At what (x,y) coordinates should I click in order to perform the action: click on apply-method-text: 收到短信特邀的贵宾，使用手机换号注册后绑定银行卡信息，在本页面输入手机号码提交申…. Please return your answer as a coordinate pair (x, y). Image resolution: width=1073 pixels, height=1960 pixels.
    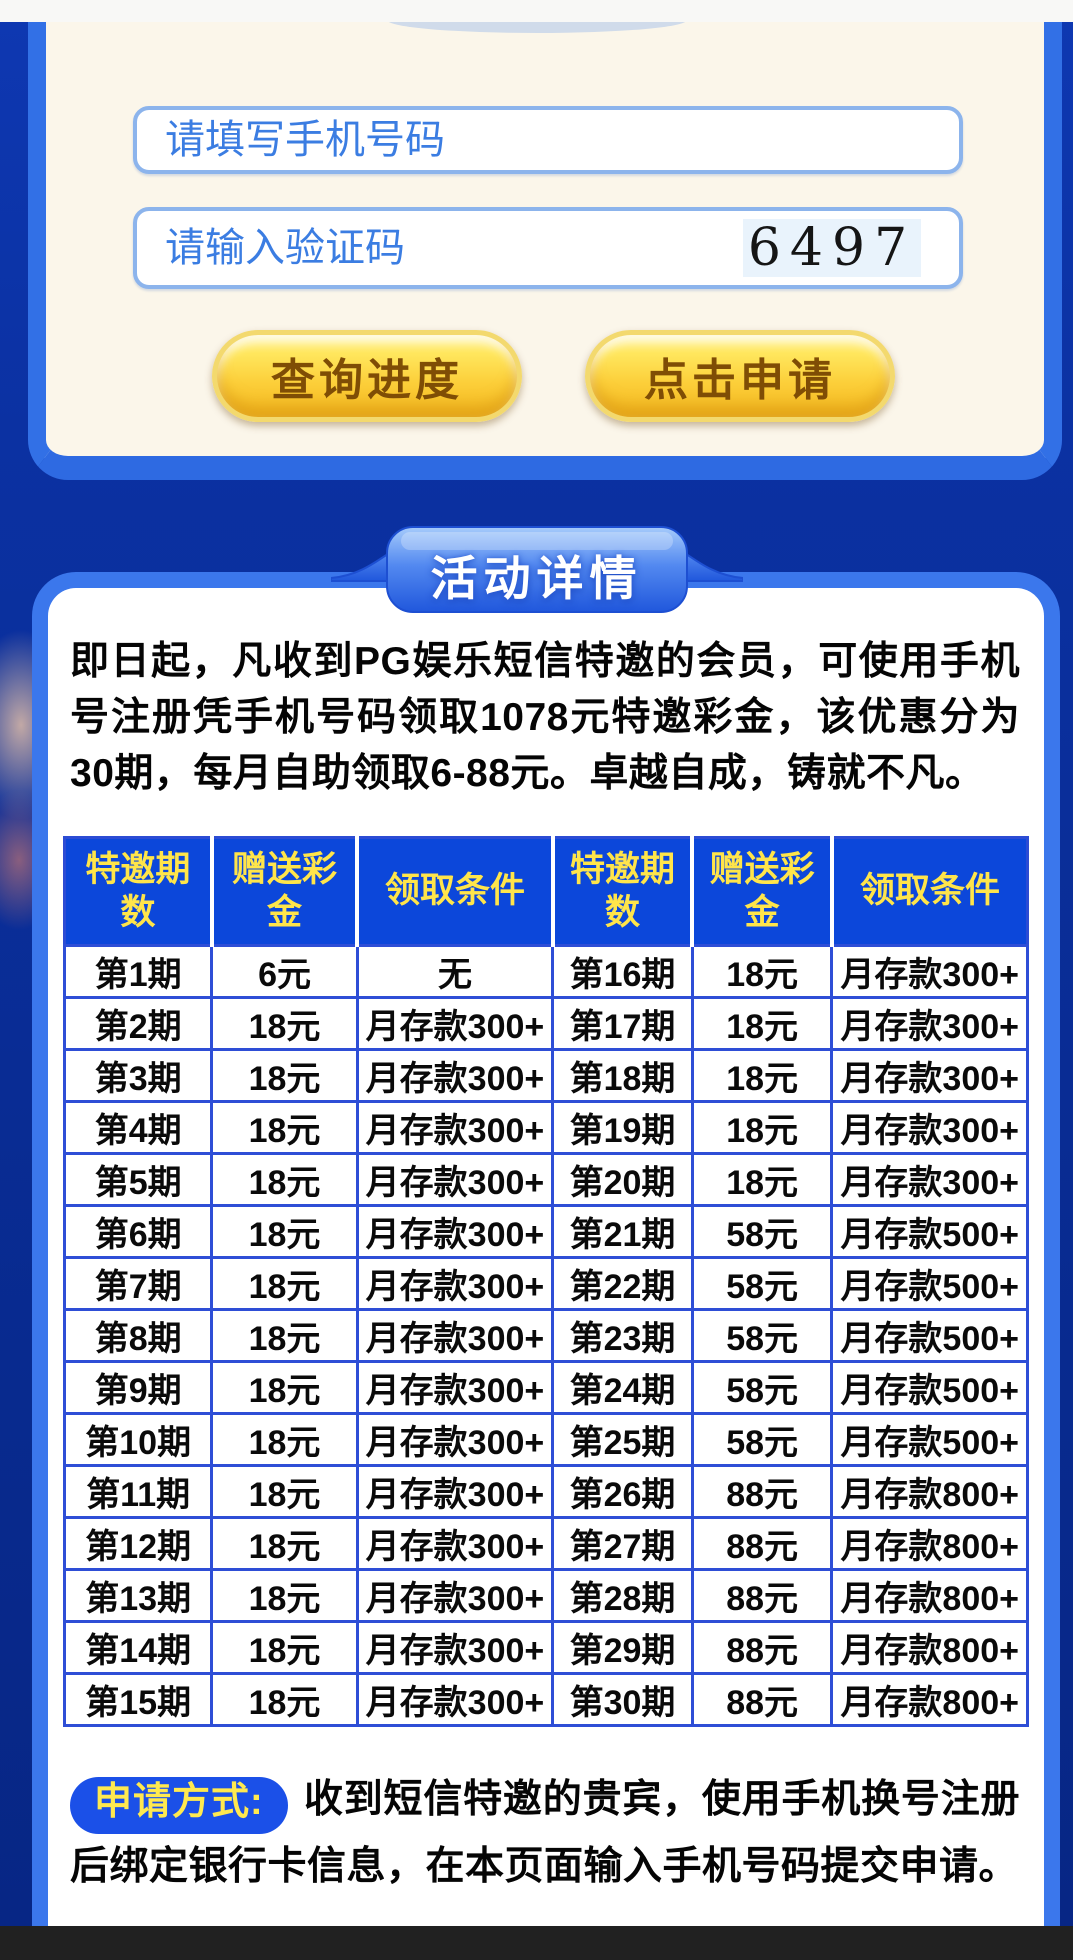
    Looking at the image, I should click on (545, 1833).